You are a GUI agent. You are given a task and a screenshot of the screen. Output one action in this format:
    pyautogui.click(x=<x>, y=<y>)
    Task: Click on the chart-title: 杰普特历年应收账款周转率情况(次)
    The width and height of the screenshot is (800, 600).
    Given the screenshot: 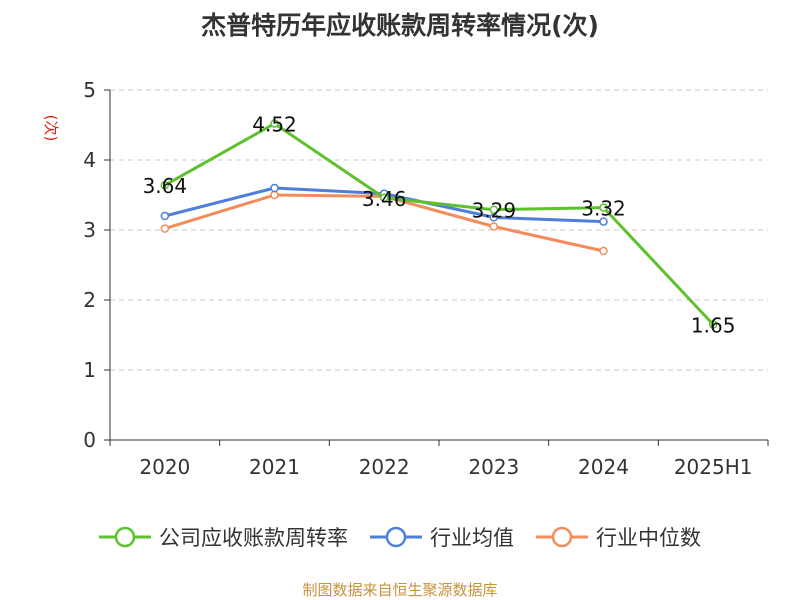 What is the action you would take?
    pyautogui.click(x=400, y=25)
    